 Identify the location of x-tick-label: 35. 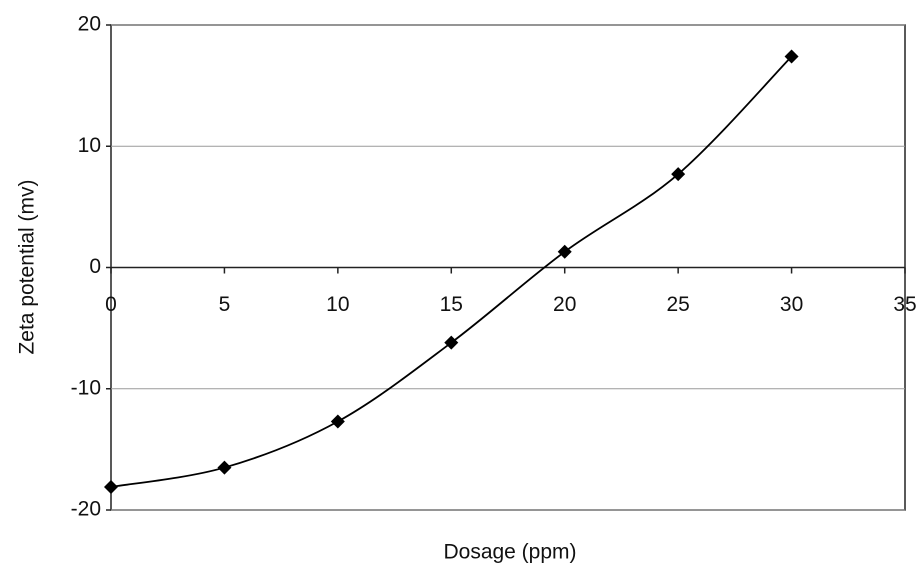
(904, 304).